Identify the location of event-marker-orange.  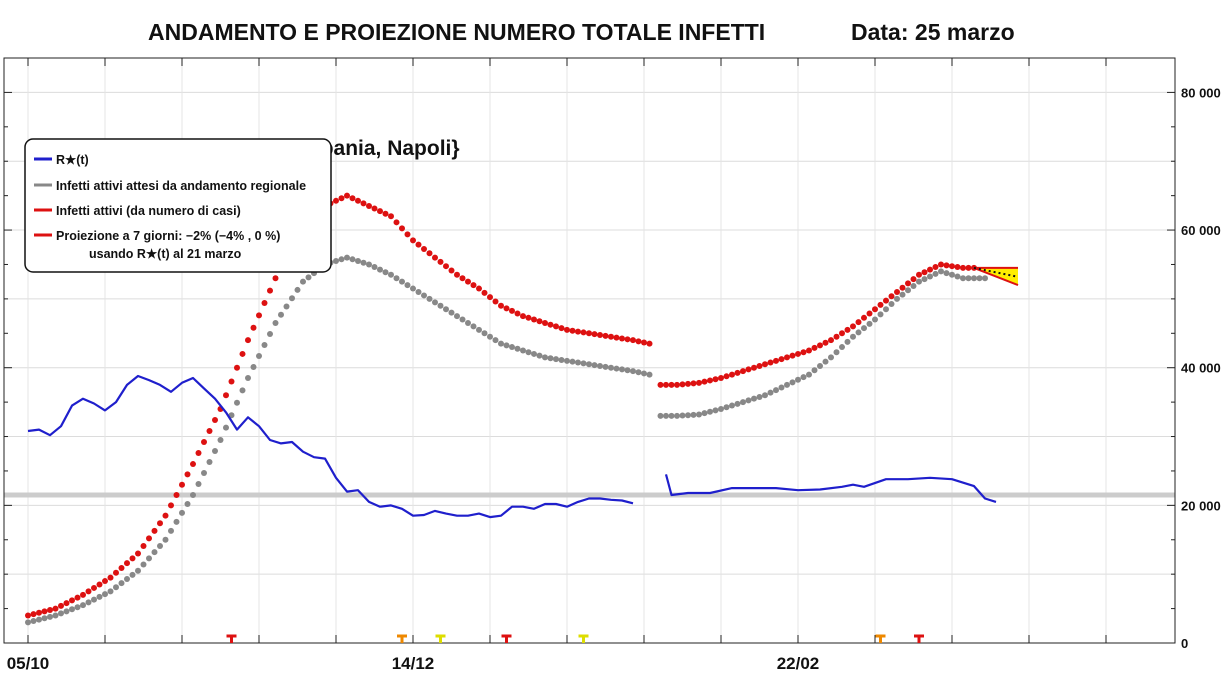
(880, 638).